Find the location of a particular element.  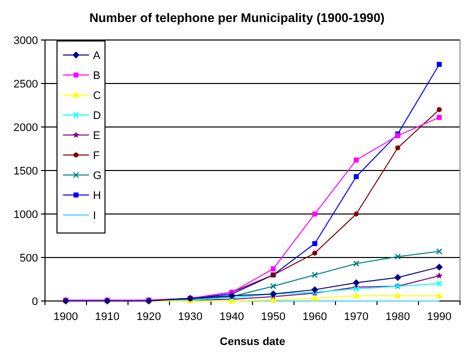

legend-label: G is located at coordinates (97, 176).